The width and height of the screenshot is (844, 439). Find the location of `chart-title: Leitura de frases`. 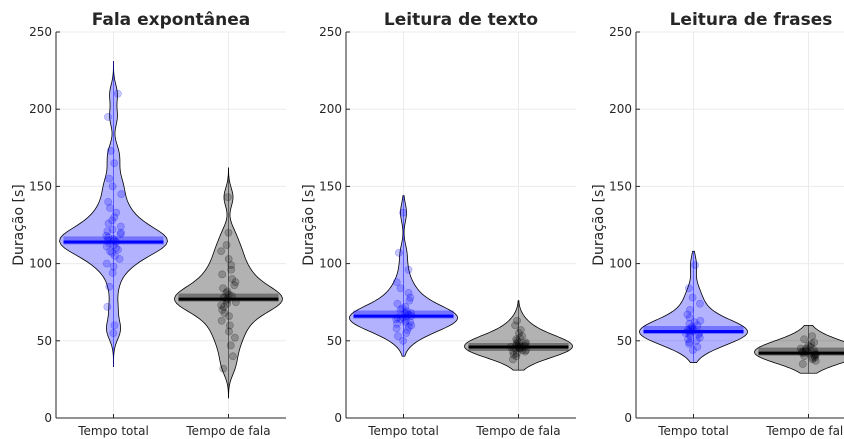

chart-title: Leitura de frases is located at coordinates (751, 20).